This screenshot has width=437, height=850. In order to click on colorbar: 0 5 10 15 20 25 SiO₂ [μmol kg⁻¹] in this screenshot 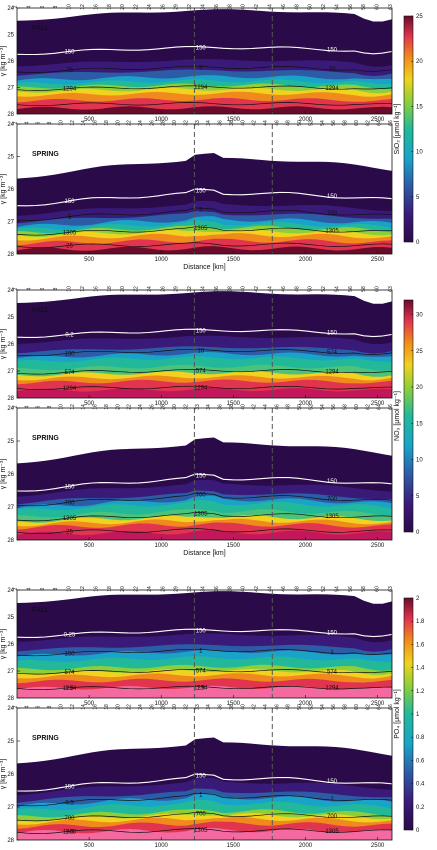, I will do `click(408, 130)`.